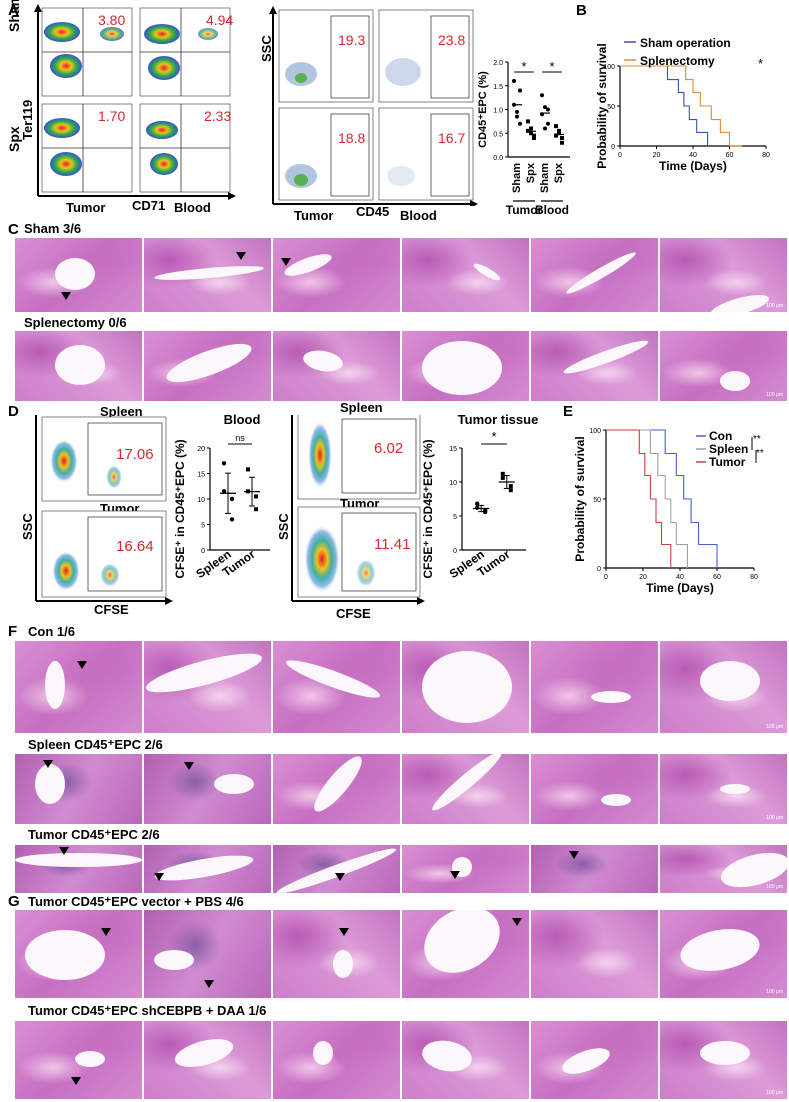 The height and width of the screenshot is (1102, 789). Describe the element at coordinates (498, 111) in the screenshot. I see `y-tick-label: 1.0` at that location.